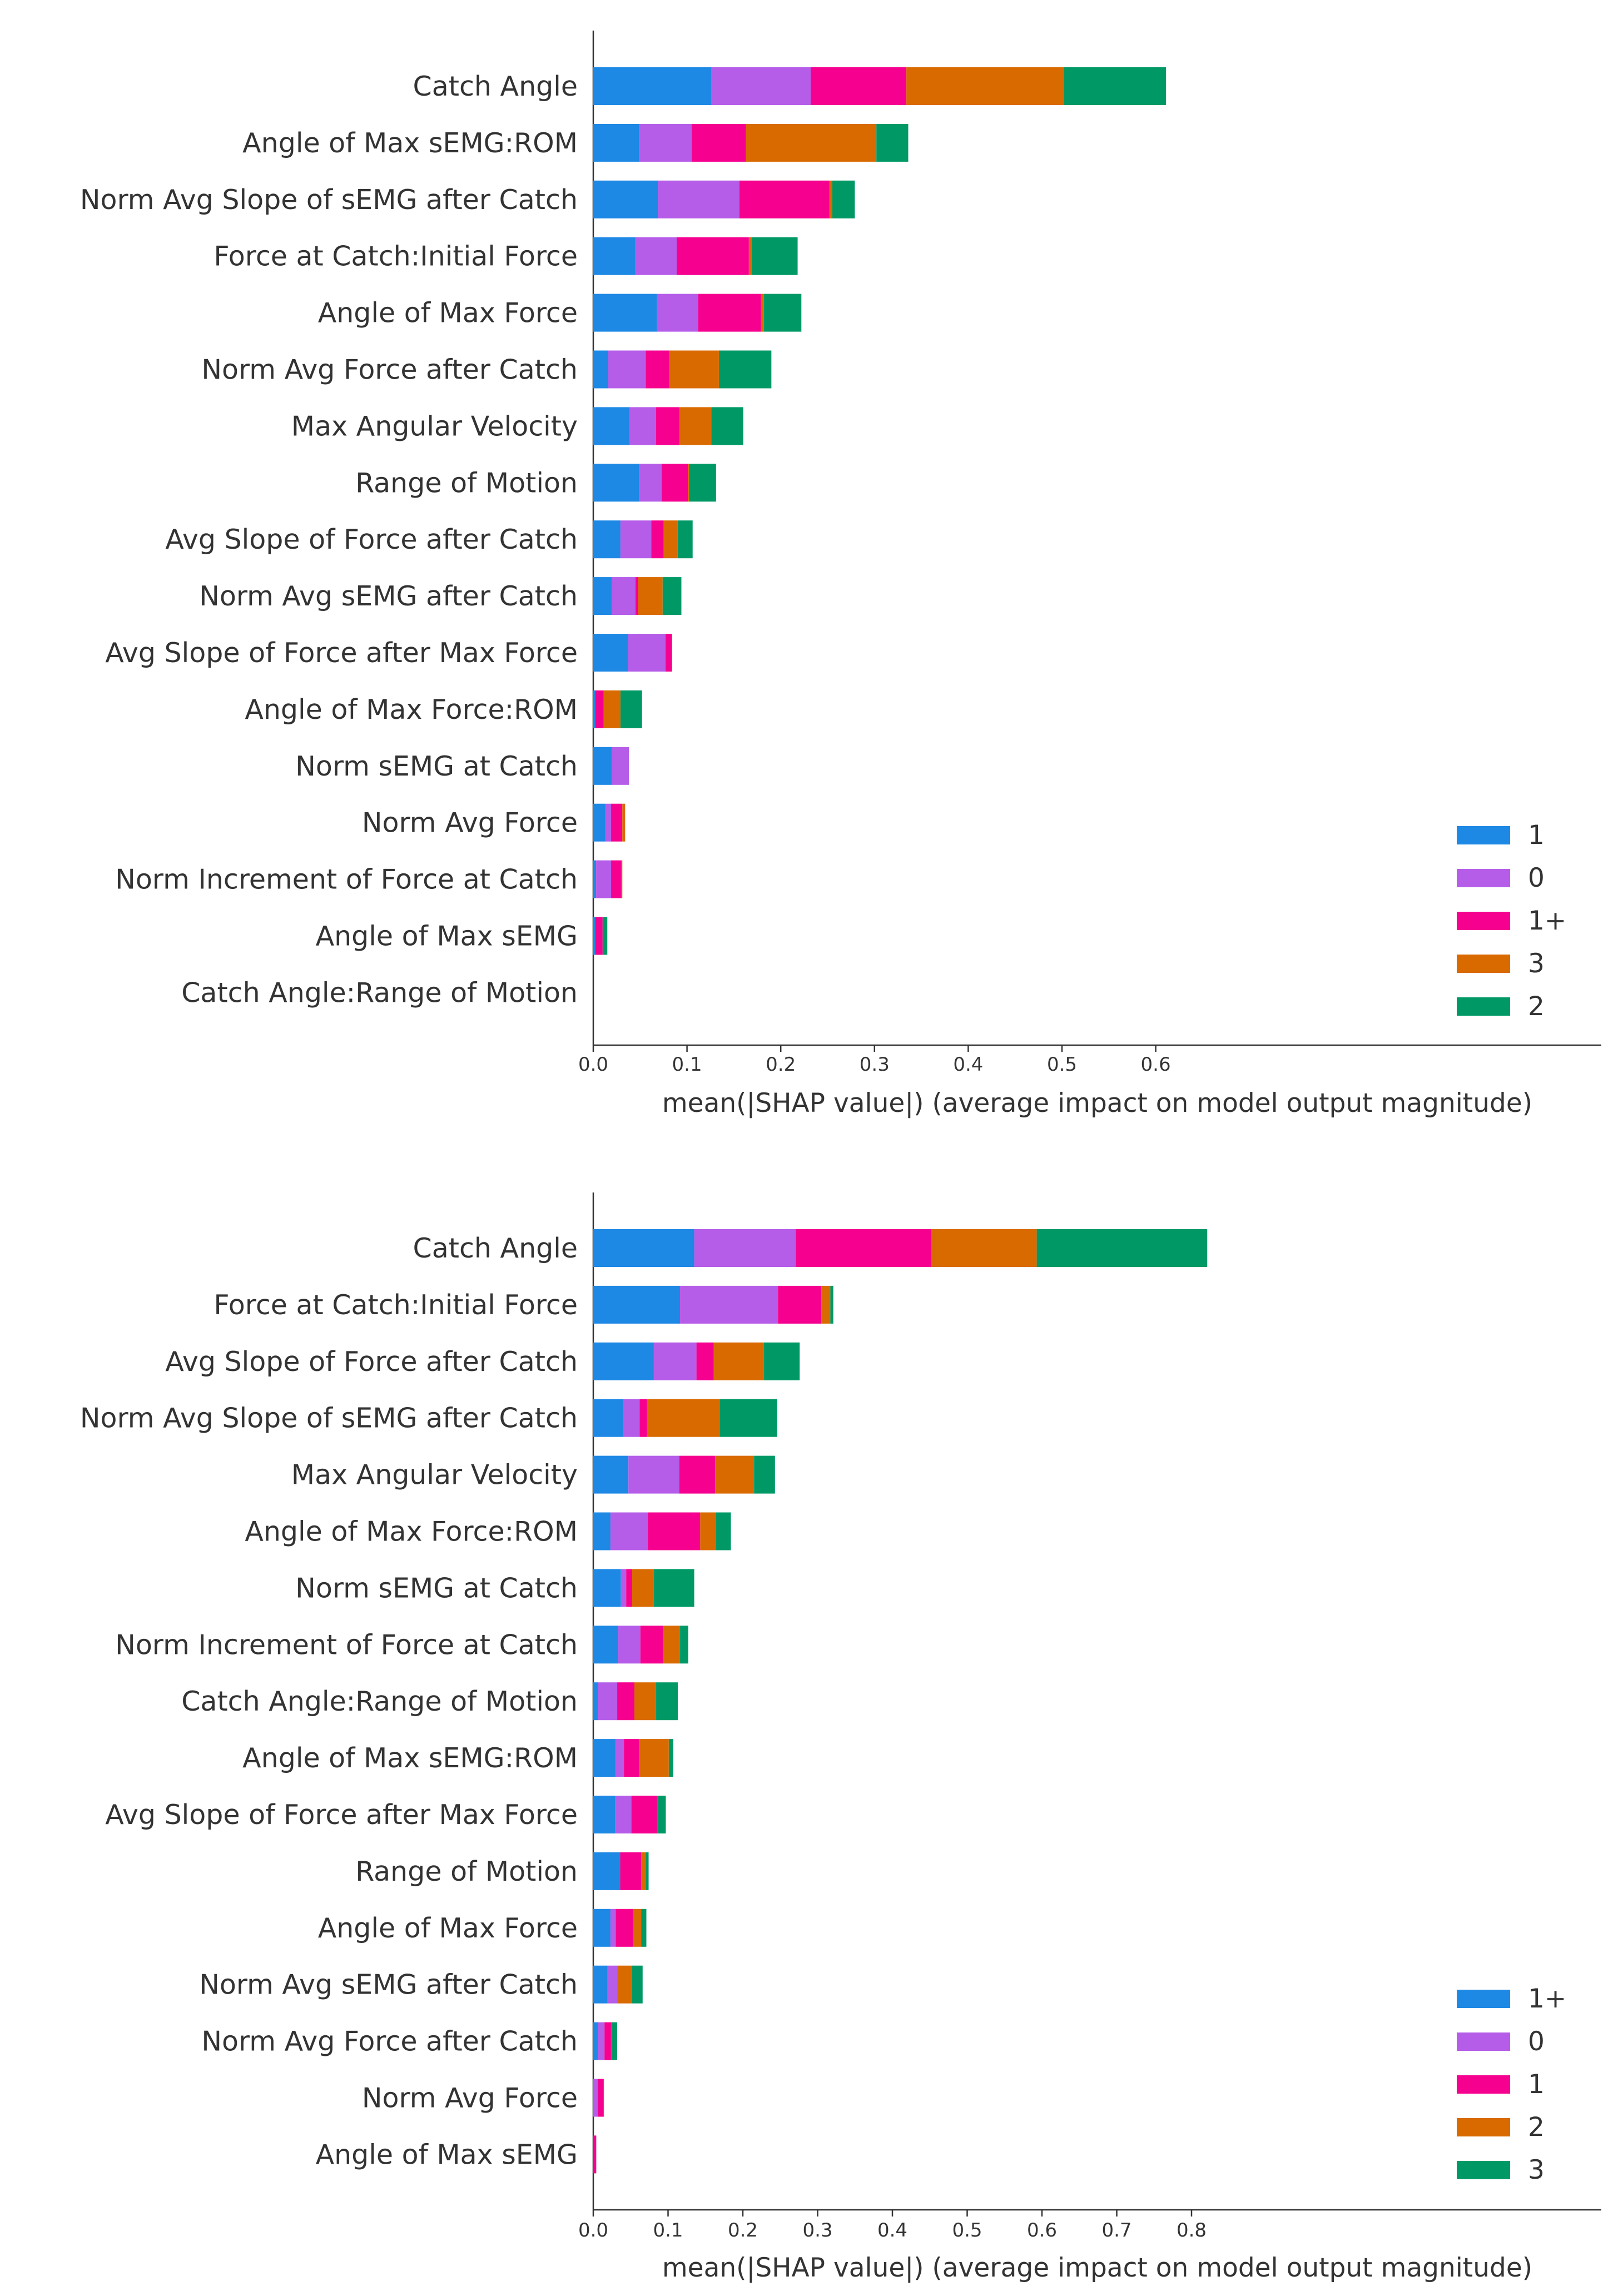  Describe the element at coordinates (1536, 963) in the screenshot. I see `legend-label: 3` at that location.